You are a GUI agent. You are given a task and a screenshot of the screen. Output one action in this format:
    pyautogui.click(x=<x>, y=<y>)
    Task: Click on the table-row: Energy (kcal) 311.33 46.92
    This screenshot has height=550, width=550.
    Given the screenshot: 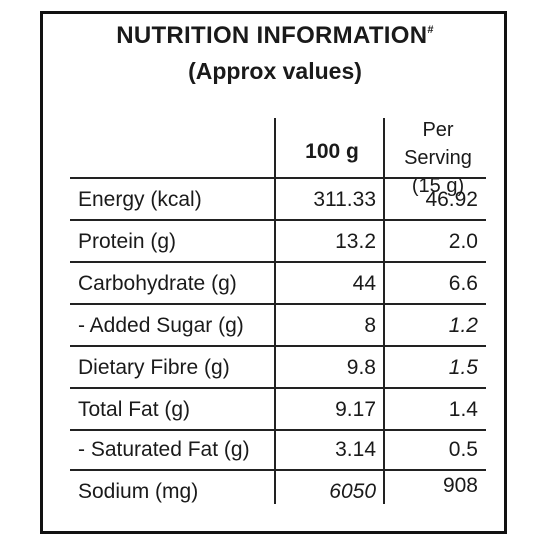 What is the action you would take?
    pyautogui.click(x=278, y=200)
    